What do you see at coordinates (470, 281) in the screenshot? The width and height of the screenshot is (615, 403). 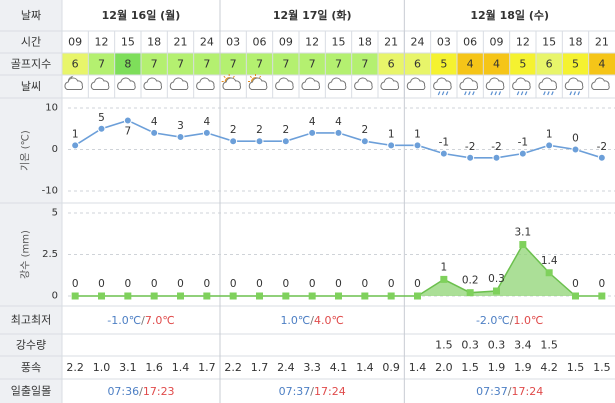 I see `rain-data-label: 0.2` at bounding box center [470, 281].